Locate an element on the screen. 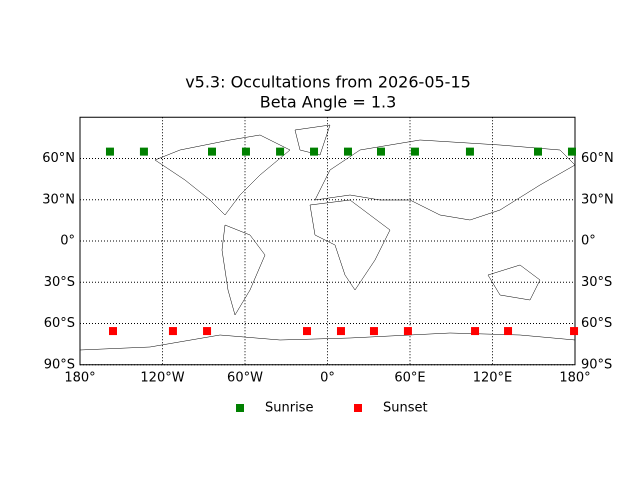  chart-subtitle: Beta Angle = 1.3 is located at coordinates (328, 102).